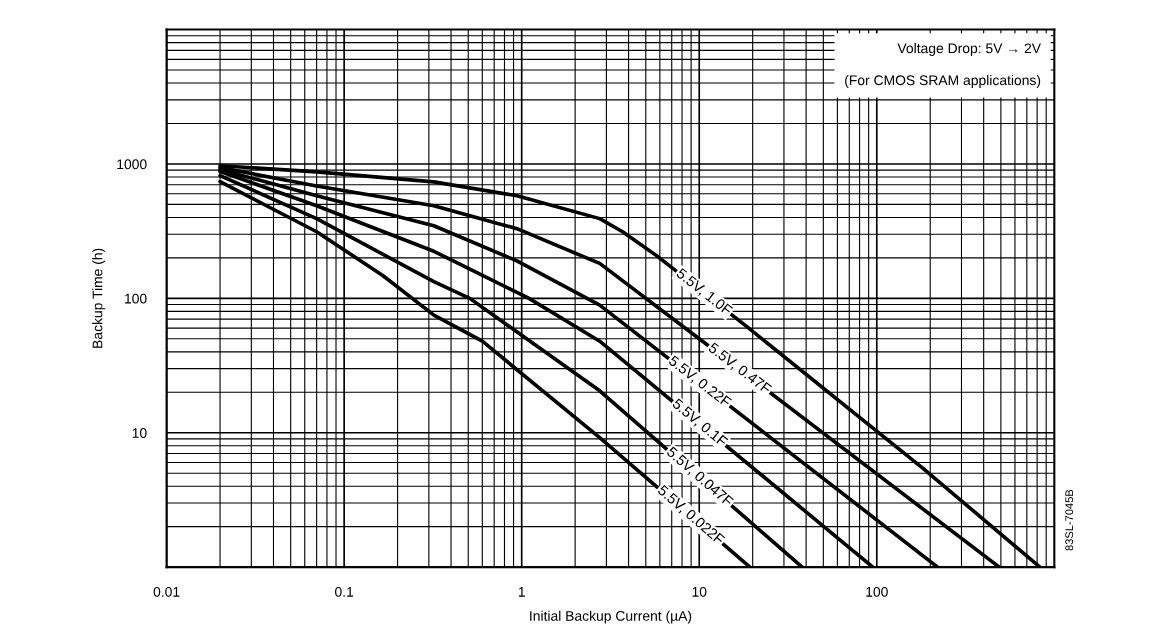 The width and height of the screenshot is (1165, 643). I want to click on x-tick-label: 0.01, so click(166, 591).